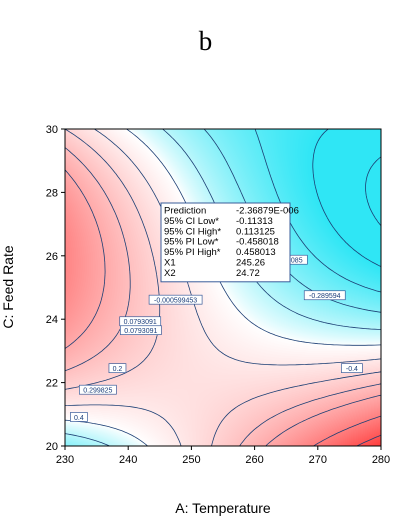 The width and height of the screenshot is (411, 528). I want to click on panel-label: b, so click(205, 41).